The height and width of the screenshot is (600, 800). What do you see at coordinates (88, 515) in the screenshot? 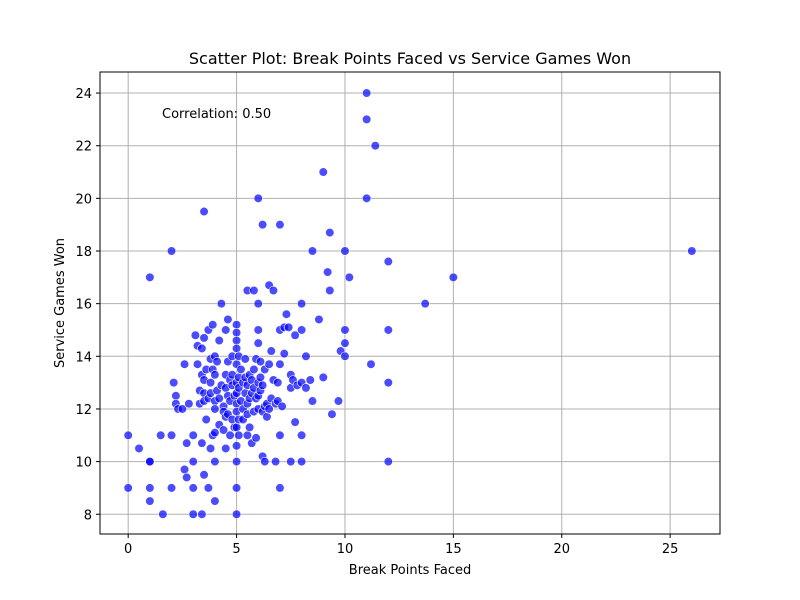
I see `y-tick-label: 8` at bounding box center [88, 515].